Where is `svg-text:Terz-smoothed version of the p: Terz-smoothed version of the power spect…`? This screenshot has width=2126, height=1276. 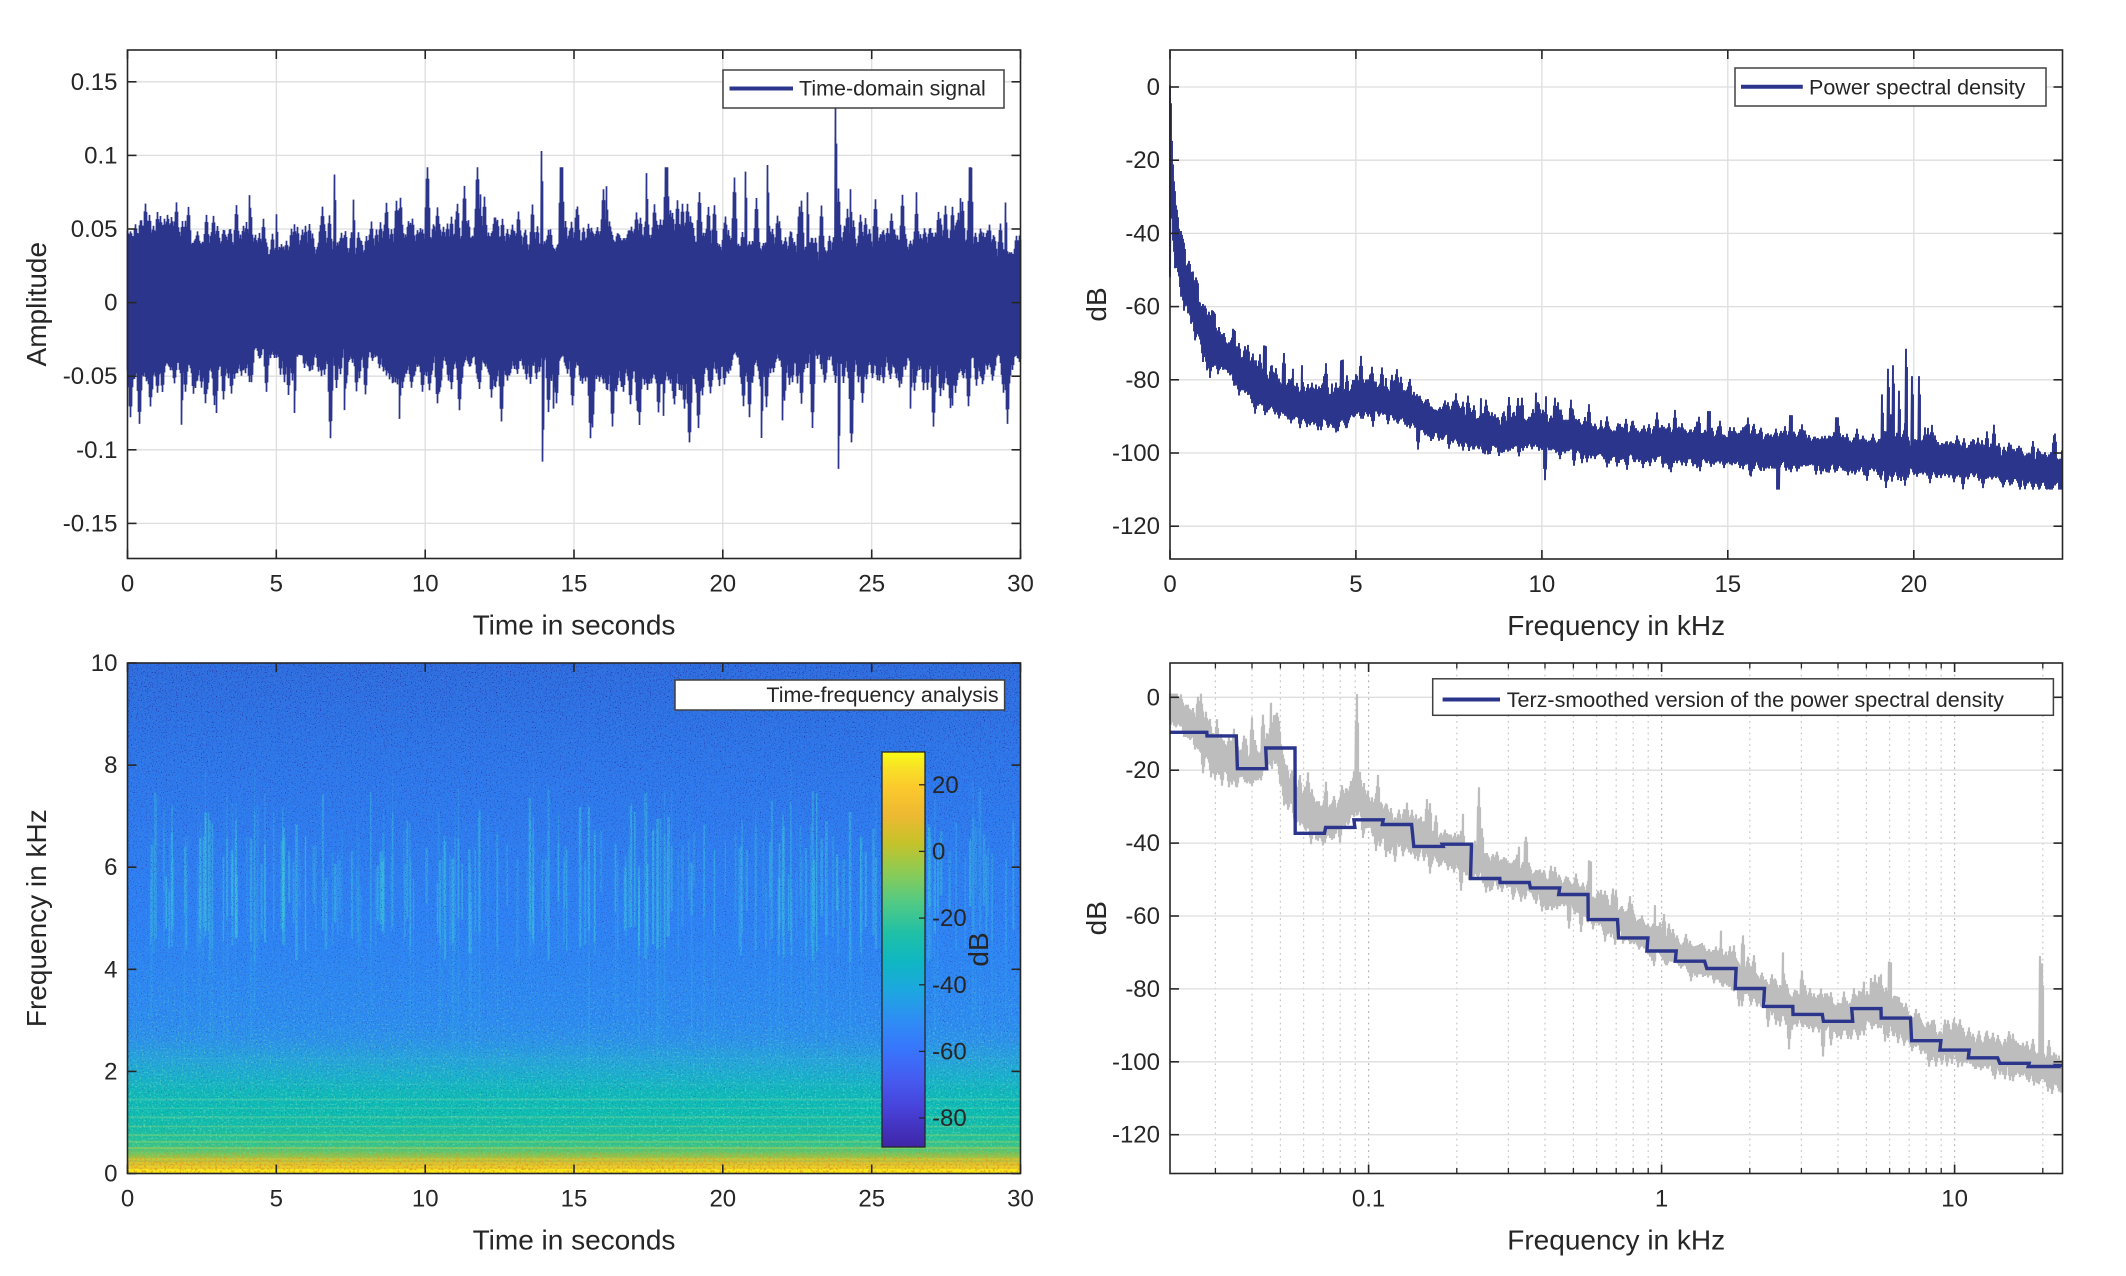 svg-text:Terz-smoothed version of the p: Terz-smoothed version of the power spect… is located at coordinates (1755, 700).